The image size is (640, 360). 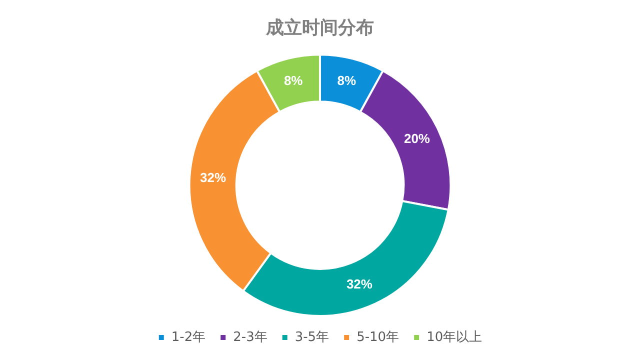 I want to click on legend-label: 3-5年, so click(x=312, y=337).